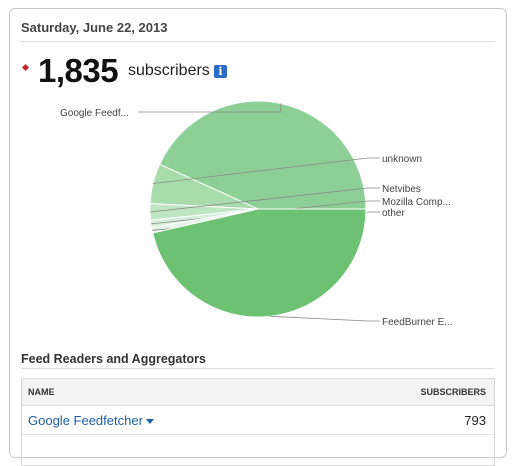 This screenshot has width=517, height=466. What do you see at coordinates (149, 422) in the screenshot?
I see `dropdown-caret-icon` at bounding box center [149, 422].